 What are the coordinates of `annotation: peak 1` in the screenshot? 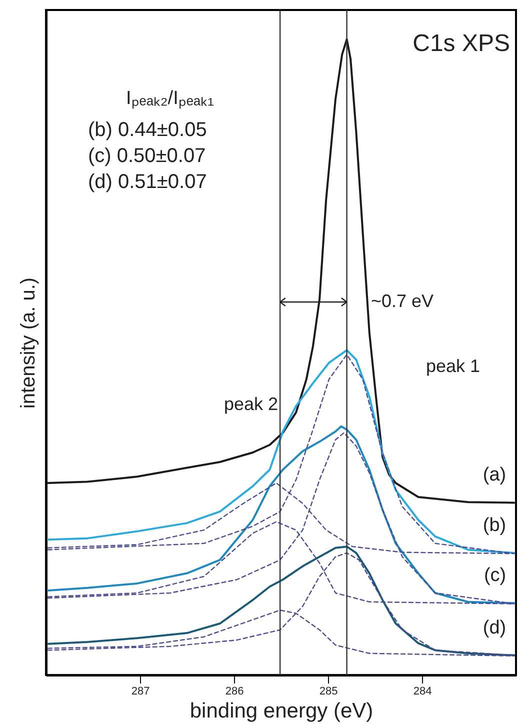 It's located at (453, 366).